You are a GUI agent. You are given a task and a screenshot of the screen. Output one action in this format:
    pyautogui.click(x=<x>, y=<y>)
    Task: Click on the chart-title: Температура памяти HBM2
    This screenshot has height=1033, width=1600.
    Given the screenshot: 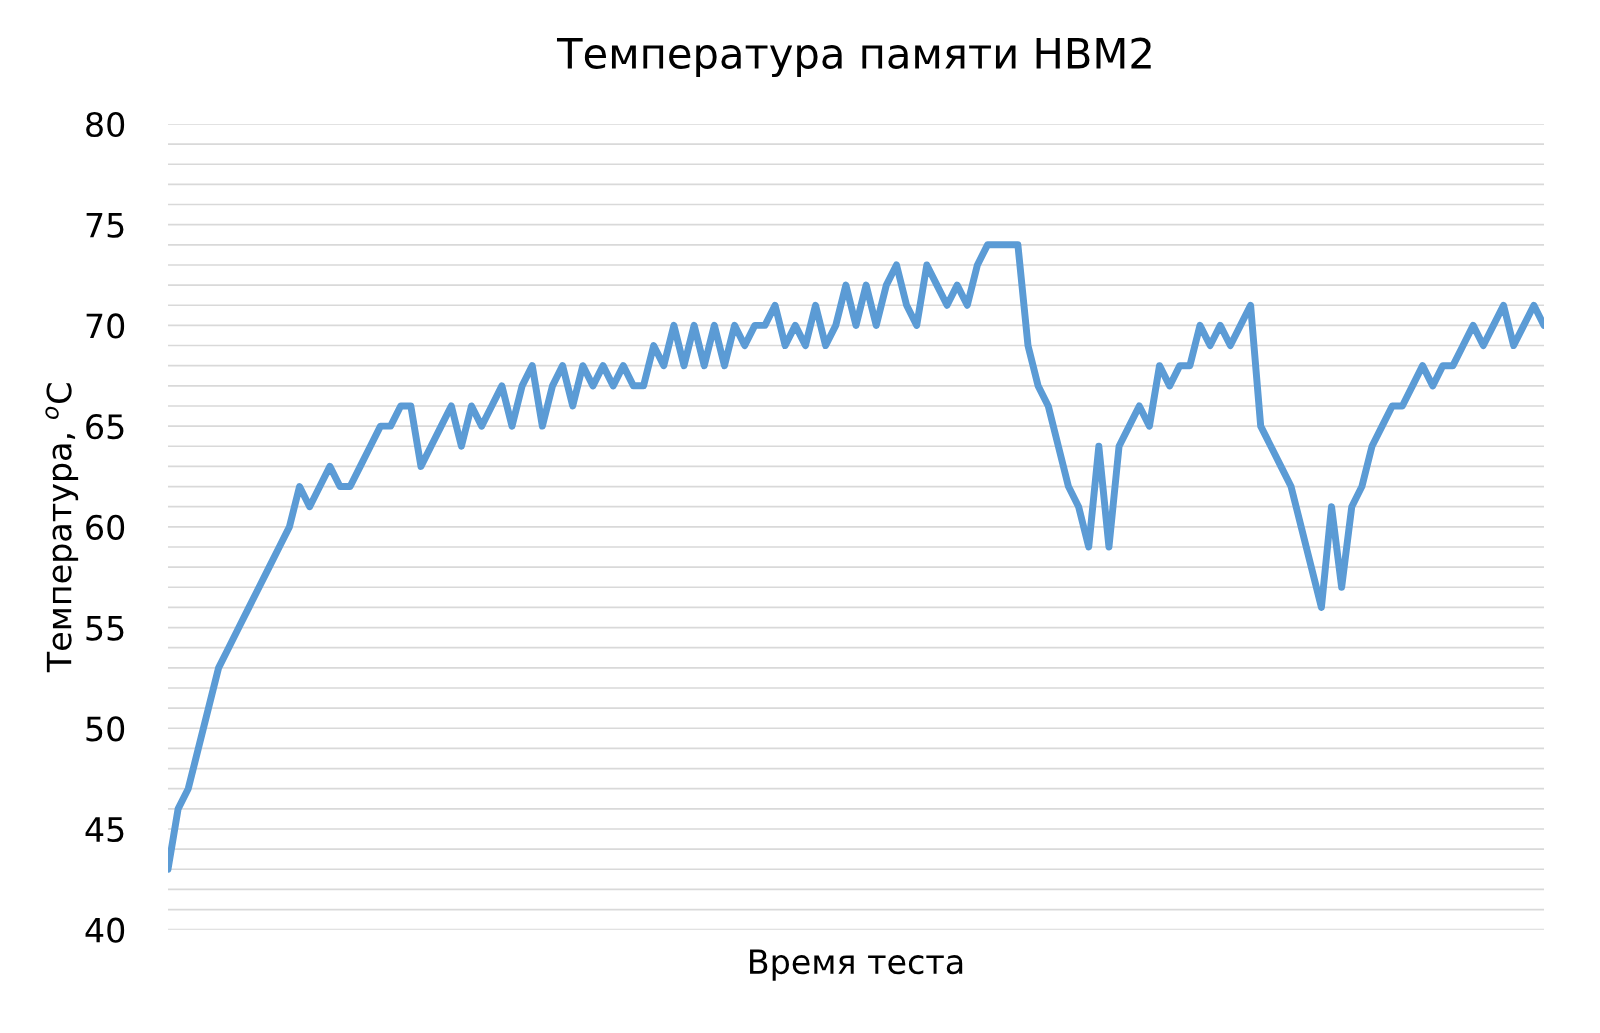 What is the action you would take?
    pyautogui.click(x=853, y=57)
    